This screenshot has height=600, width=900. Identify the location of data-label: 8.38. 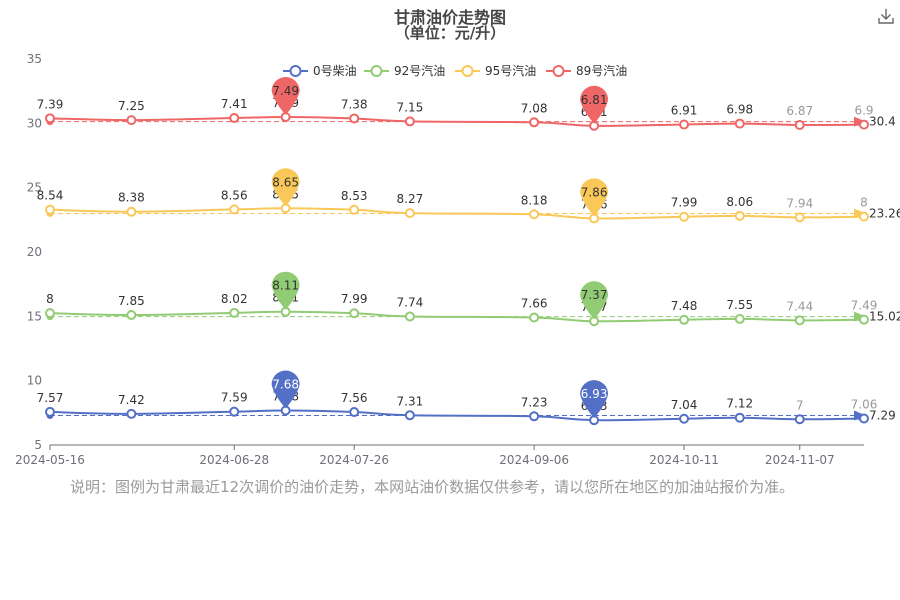
(131, 198).